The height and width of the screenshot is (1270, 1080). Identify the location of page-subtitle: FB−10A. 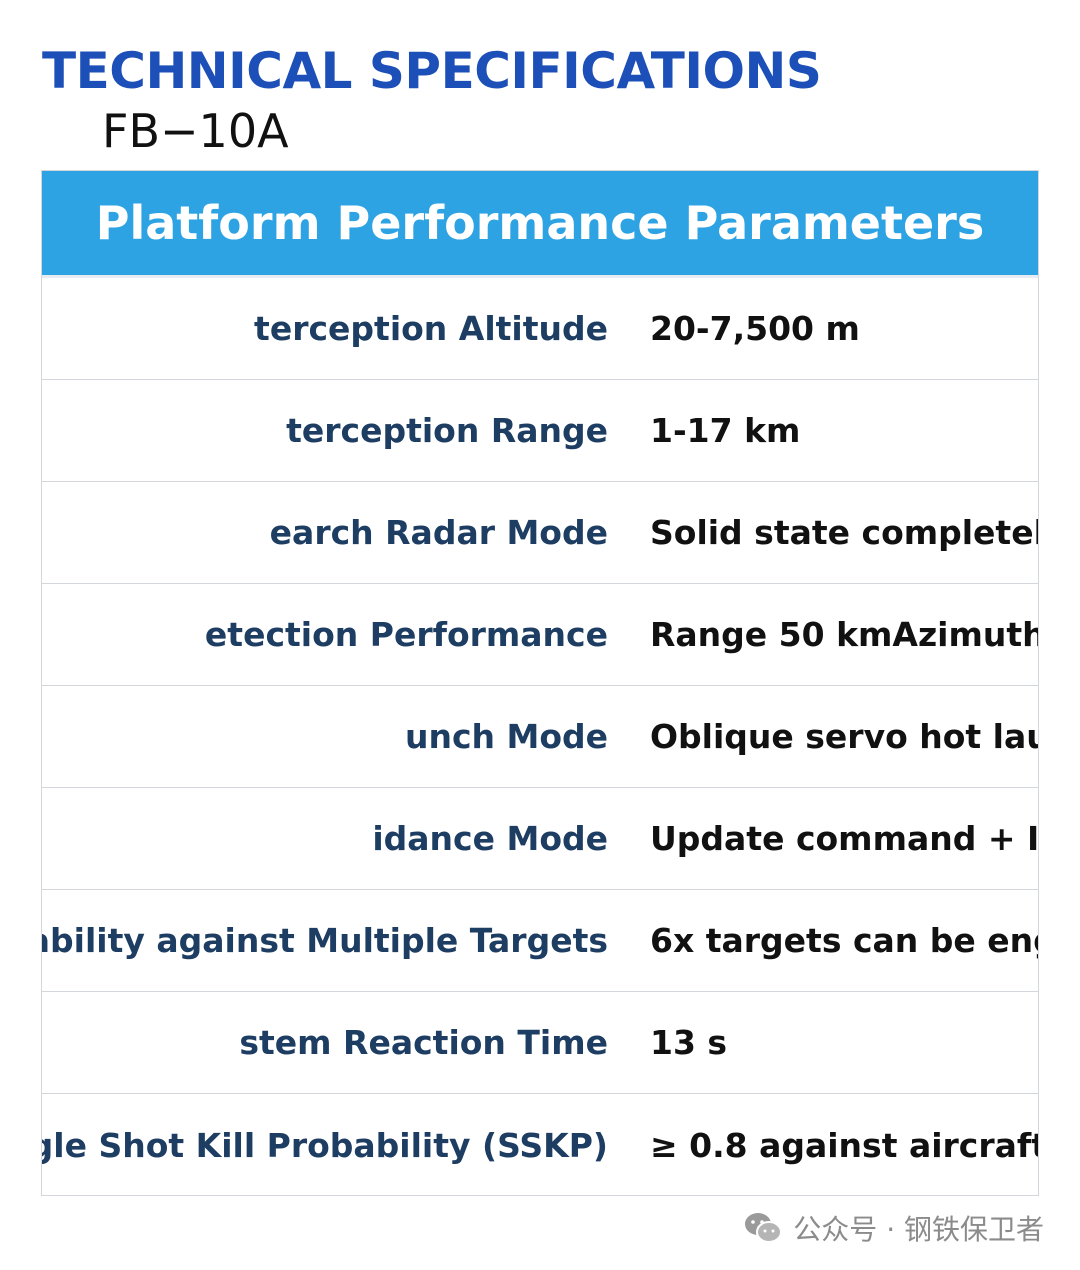
(195, 131).